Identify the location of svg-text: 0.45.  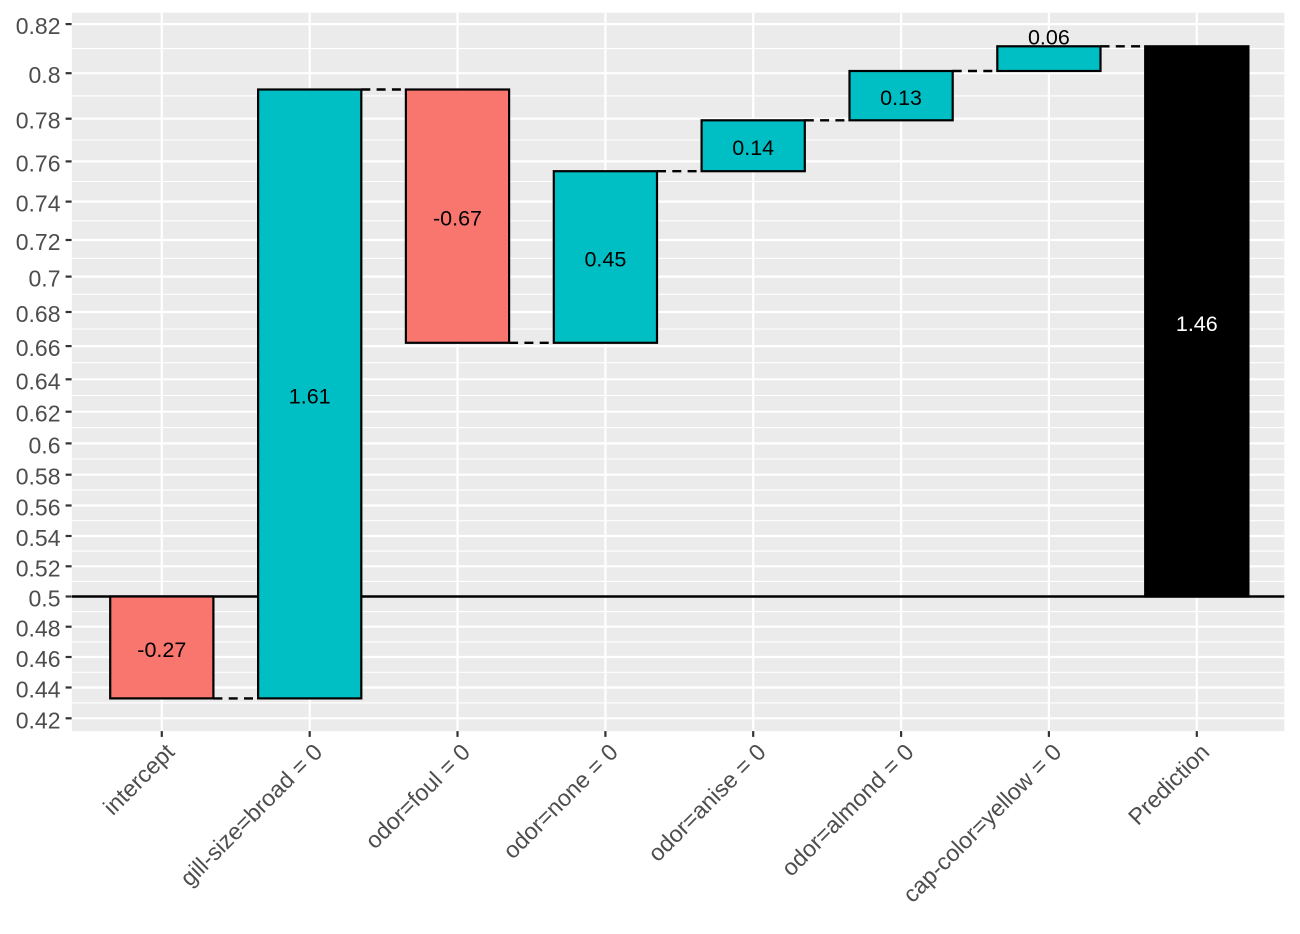
(605, 260).